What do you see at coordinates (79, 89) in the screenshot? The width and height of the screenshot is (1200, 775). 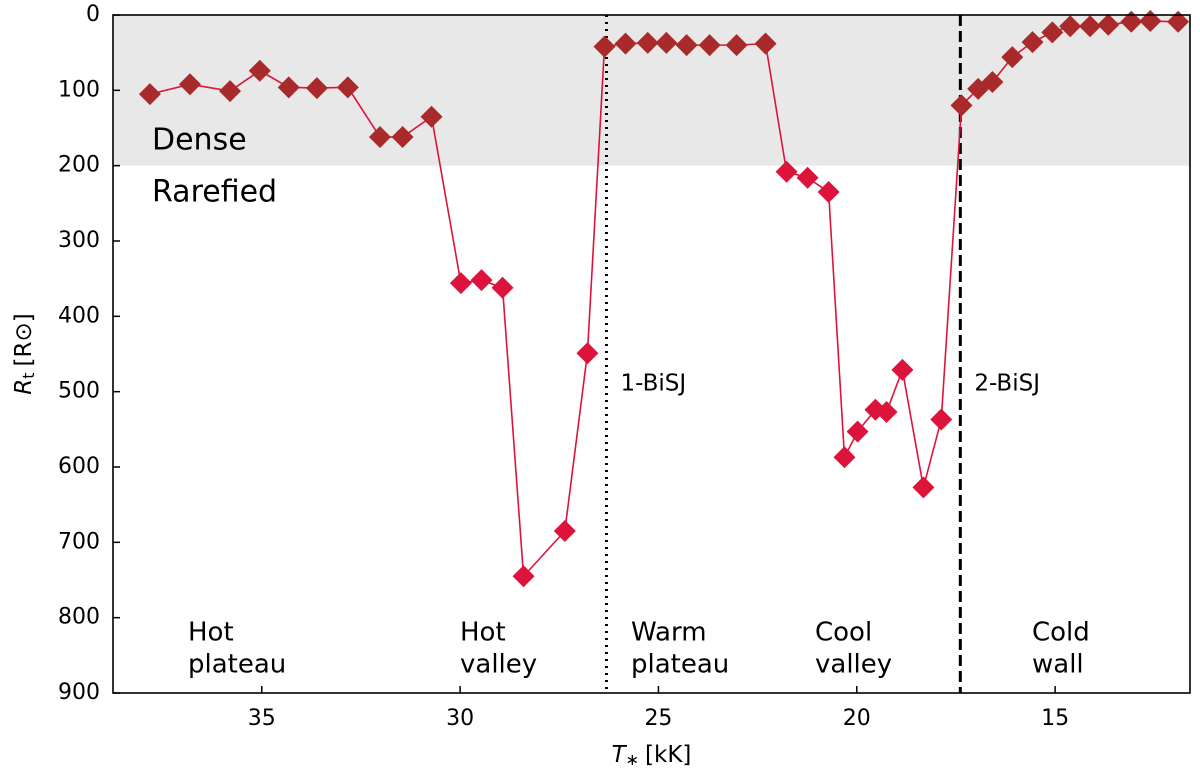 I see `y-tick-label: 100` at bounding box center [79, 89].